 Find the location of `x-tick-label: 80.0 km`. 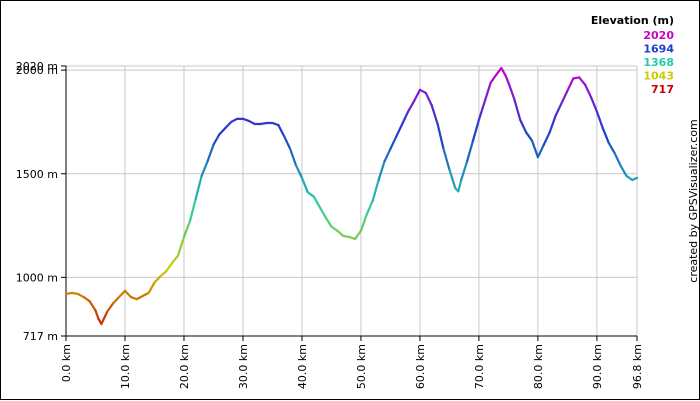

x-tick-label: 80.0 km is located at coordinates (538, 366).